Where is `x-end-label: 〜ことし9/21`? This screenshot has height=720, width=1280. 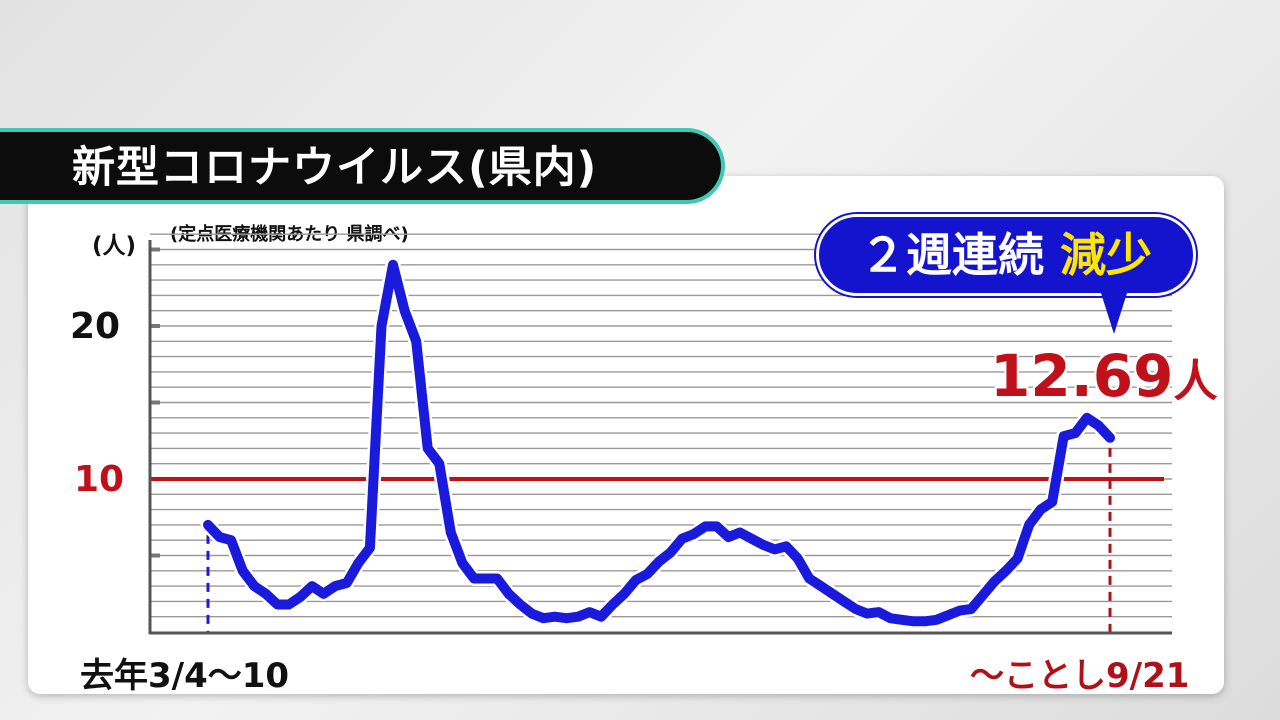 x-end-label: 〜ことし9/21 is located at coordinates (1080, 676).